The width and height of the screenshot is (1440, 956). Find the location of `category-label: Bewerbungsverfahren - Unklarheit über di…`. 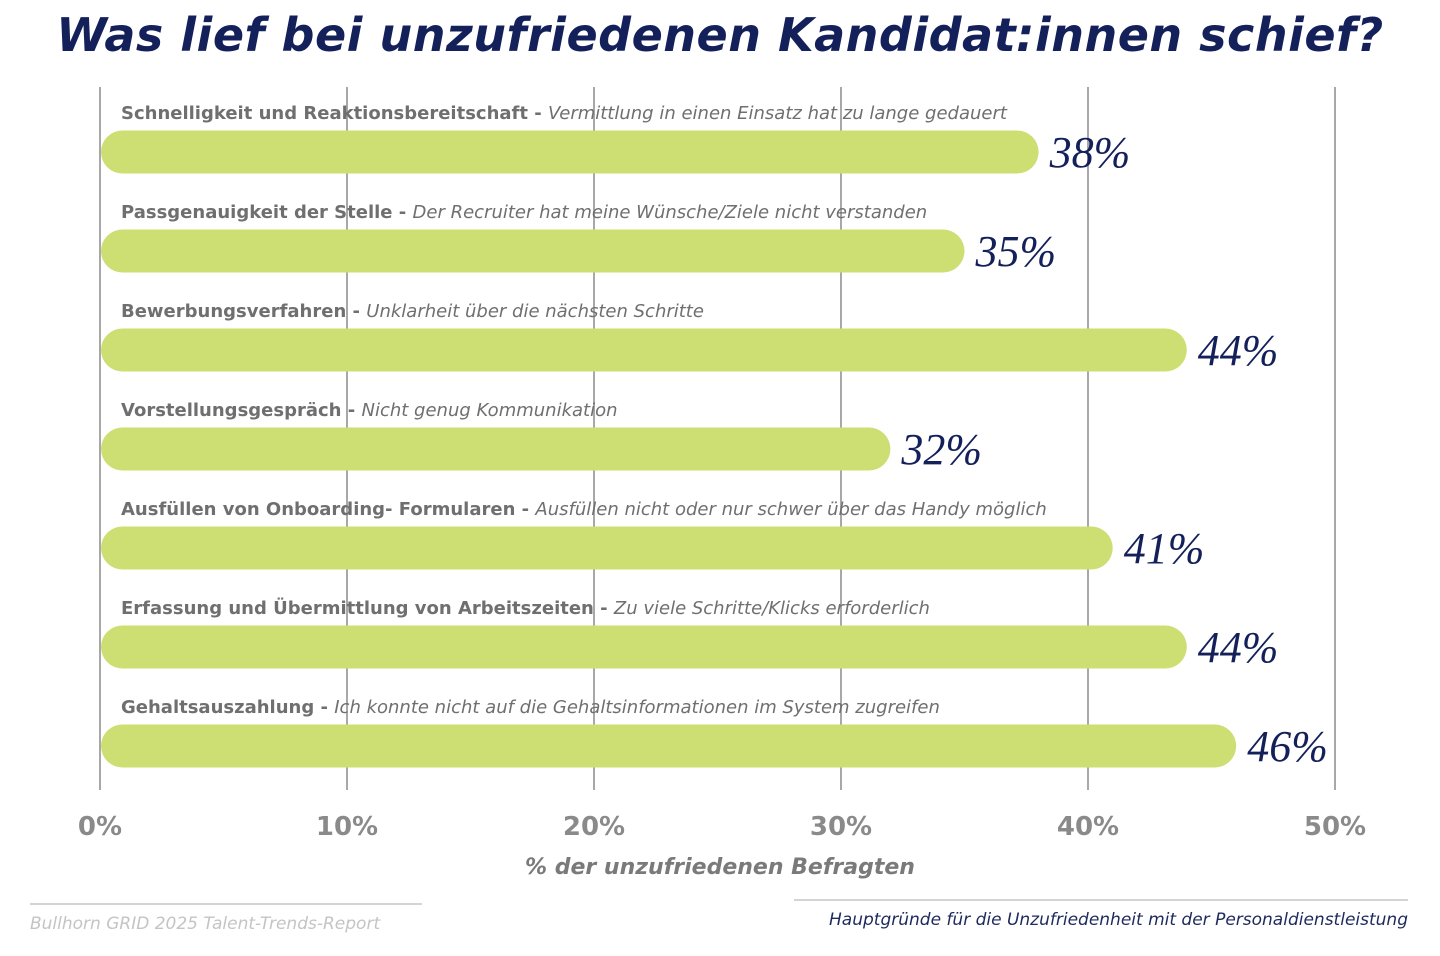

category-label: Bewerbungsverfahren - Unklarheit über di… is located at coordinates (412, 311).